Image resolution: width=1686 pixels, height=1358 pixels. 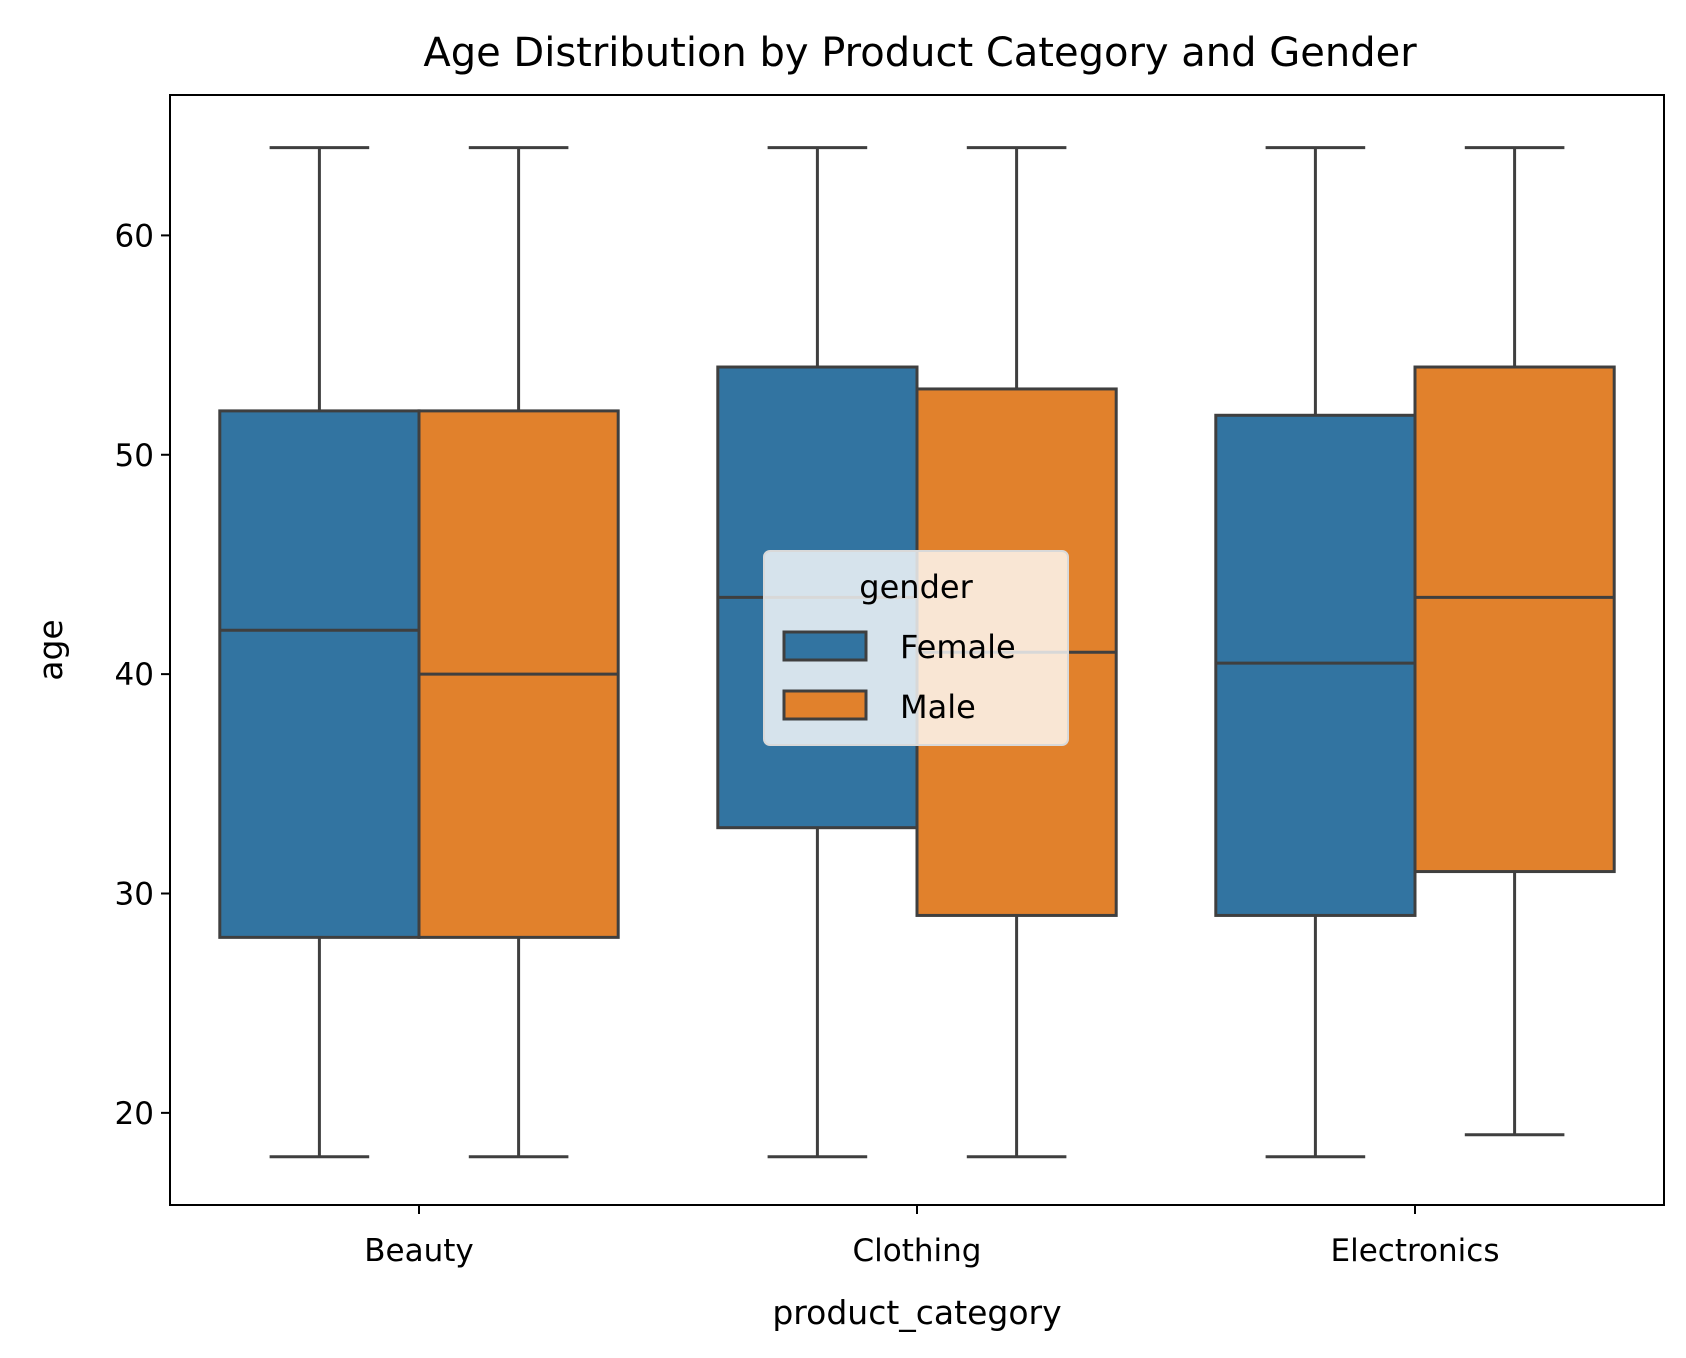 I want to click on legend: gender Female Male, so click(x=916, y=648).